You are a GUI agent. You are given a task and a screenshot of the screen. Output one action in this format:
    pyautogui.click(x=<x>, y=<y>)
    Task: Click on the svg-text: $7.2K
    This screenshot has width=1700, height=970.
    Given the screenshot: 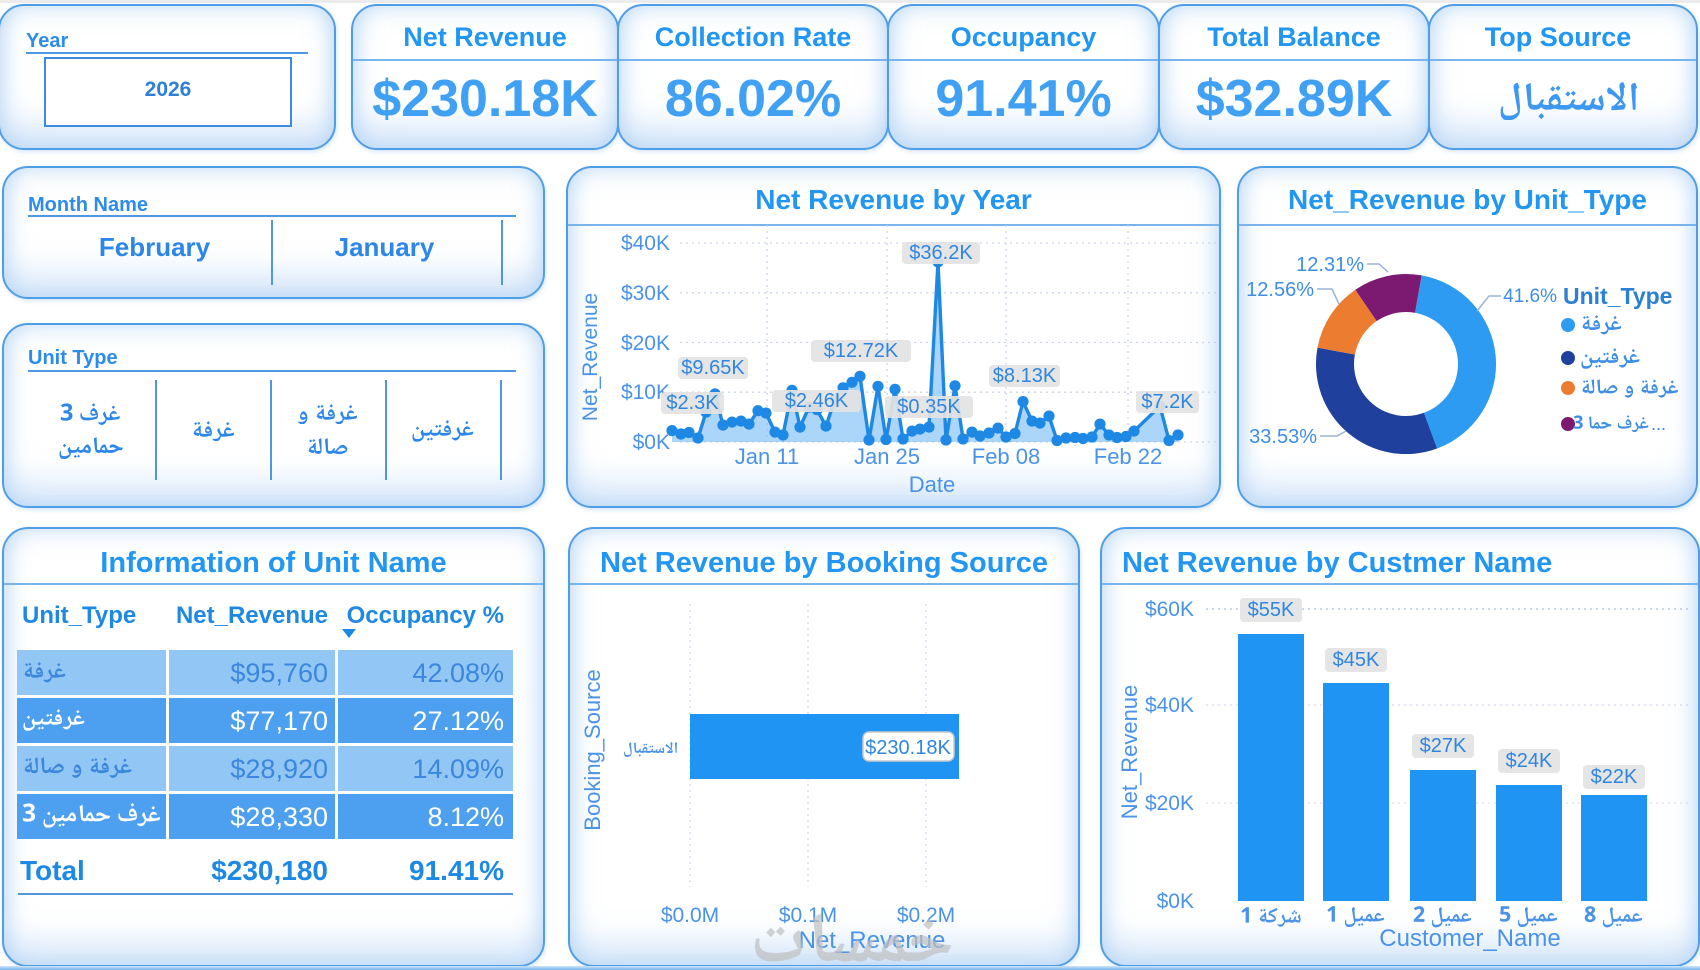 What is the action you would take?
    pyautogui.click(x=1167, y=402)
    